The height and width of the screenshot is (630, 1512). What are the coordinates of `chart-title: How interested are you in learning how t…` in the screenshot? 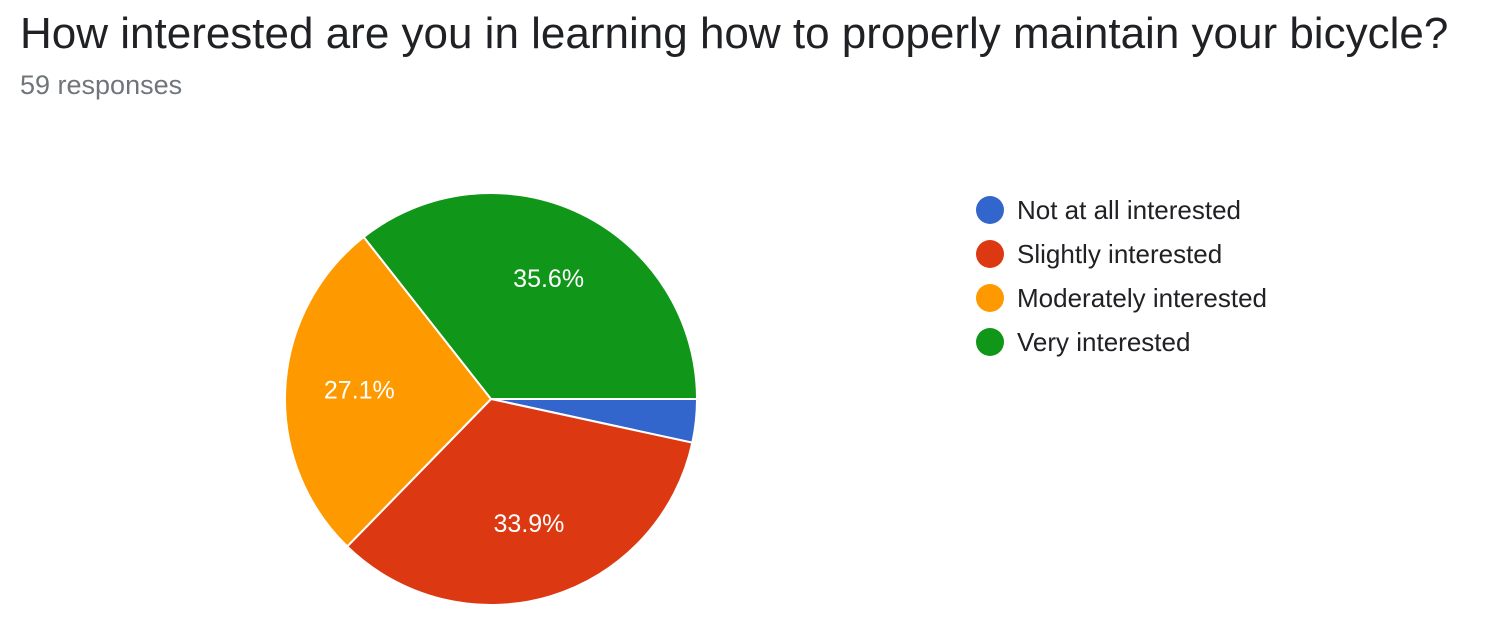 It's located at (734, 33).